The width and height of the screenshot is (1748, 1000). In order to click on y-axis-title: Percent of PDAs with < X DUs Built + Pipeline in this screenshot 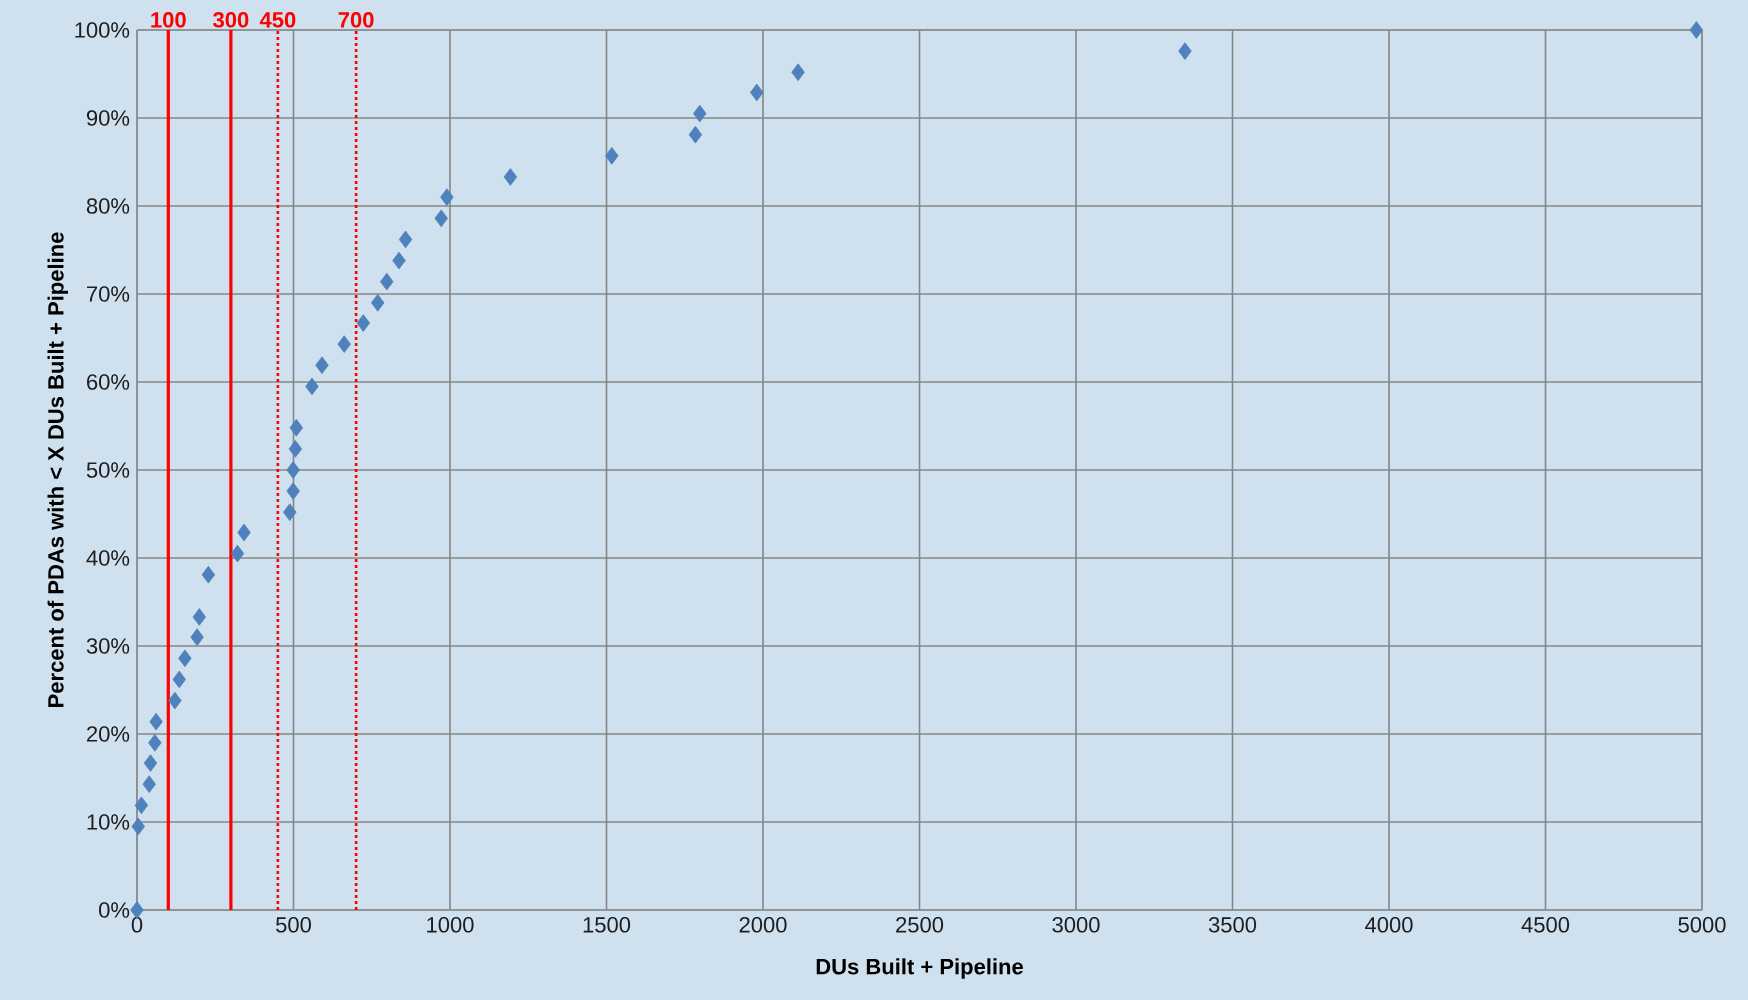, I will do `click(58, 469)`.